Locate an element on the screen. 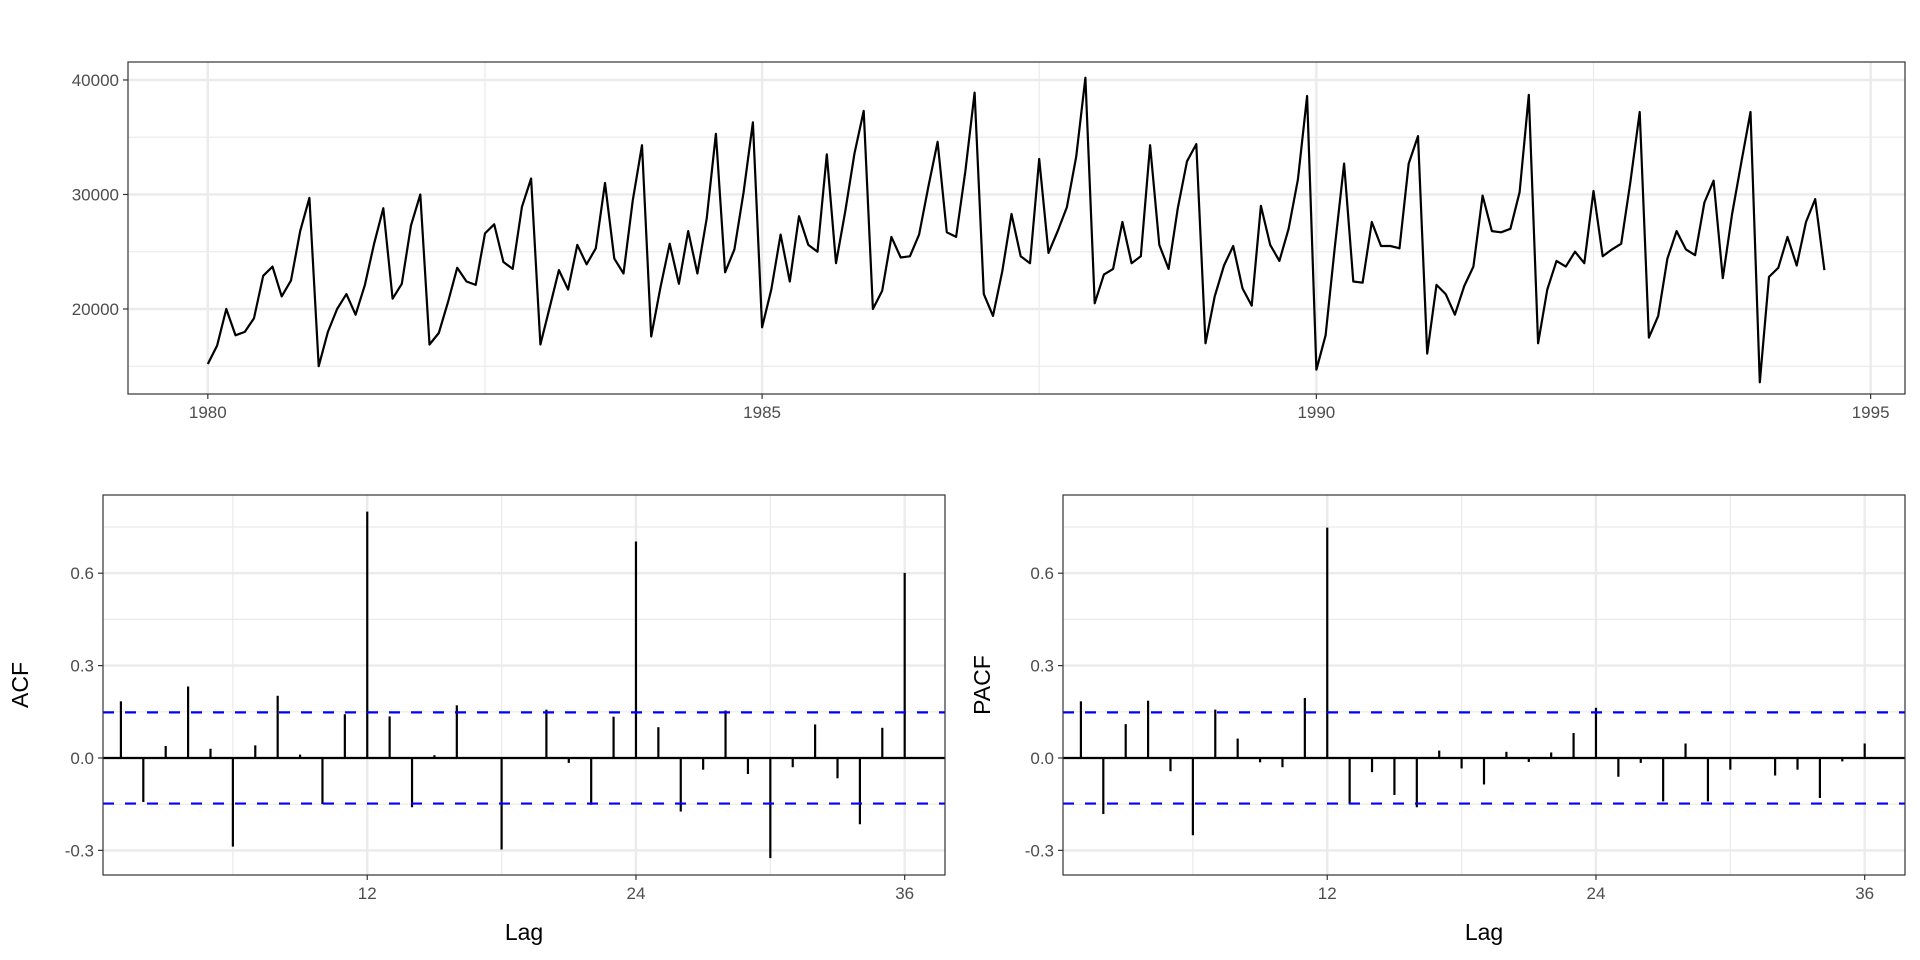 This screenshot has height=960, width=1920. y-tick-label: 40000 is located at coordinates (95, 80).